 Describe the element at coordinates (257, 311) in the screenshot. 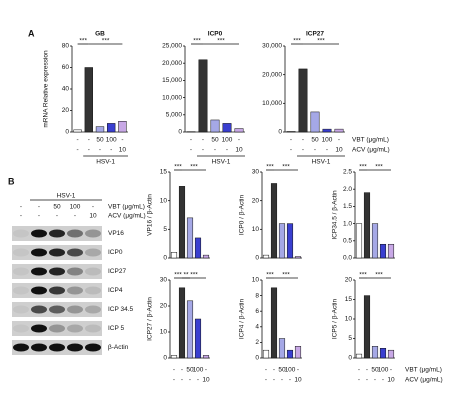

I see `y-tick-label: 6` at that location.